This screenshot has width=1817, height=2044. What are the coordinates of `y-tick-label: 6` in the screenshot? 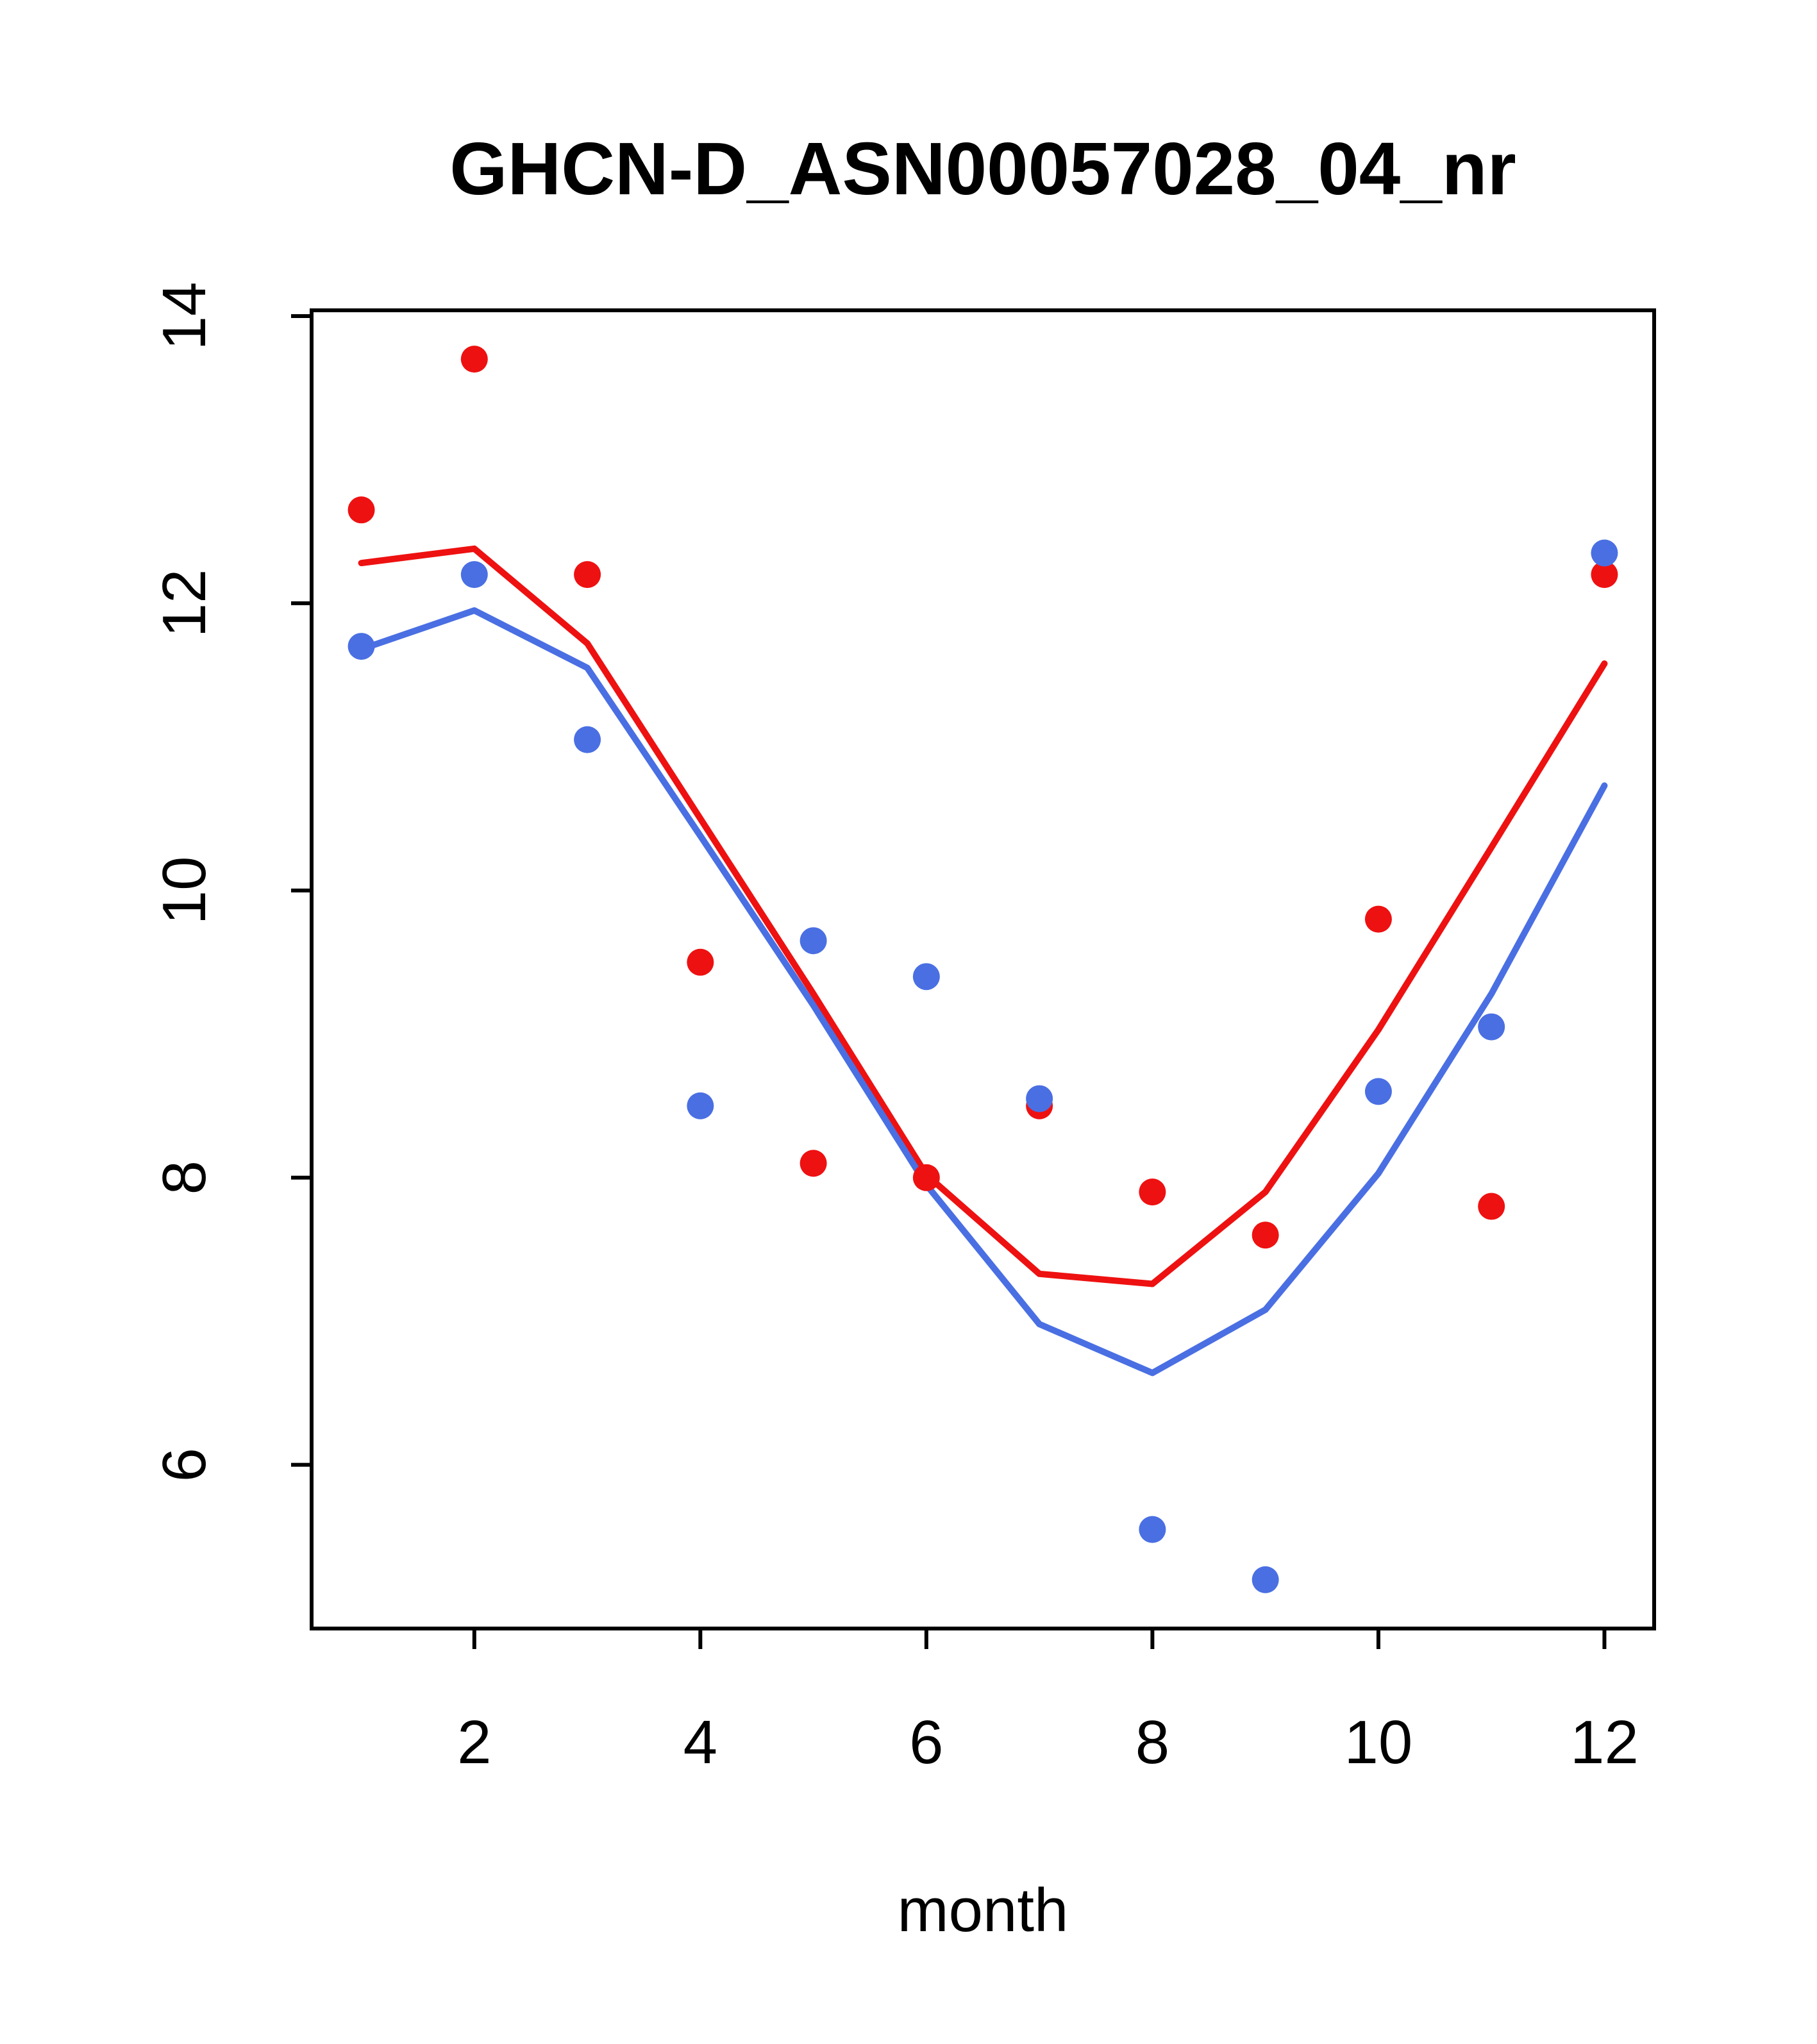 It's located at (185, 1465).